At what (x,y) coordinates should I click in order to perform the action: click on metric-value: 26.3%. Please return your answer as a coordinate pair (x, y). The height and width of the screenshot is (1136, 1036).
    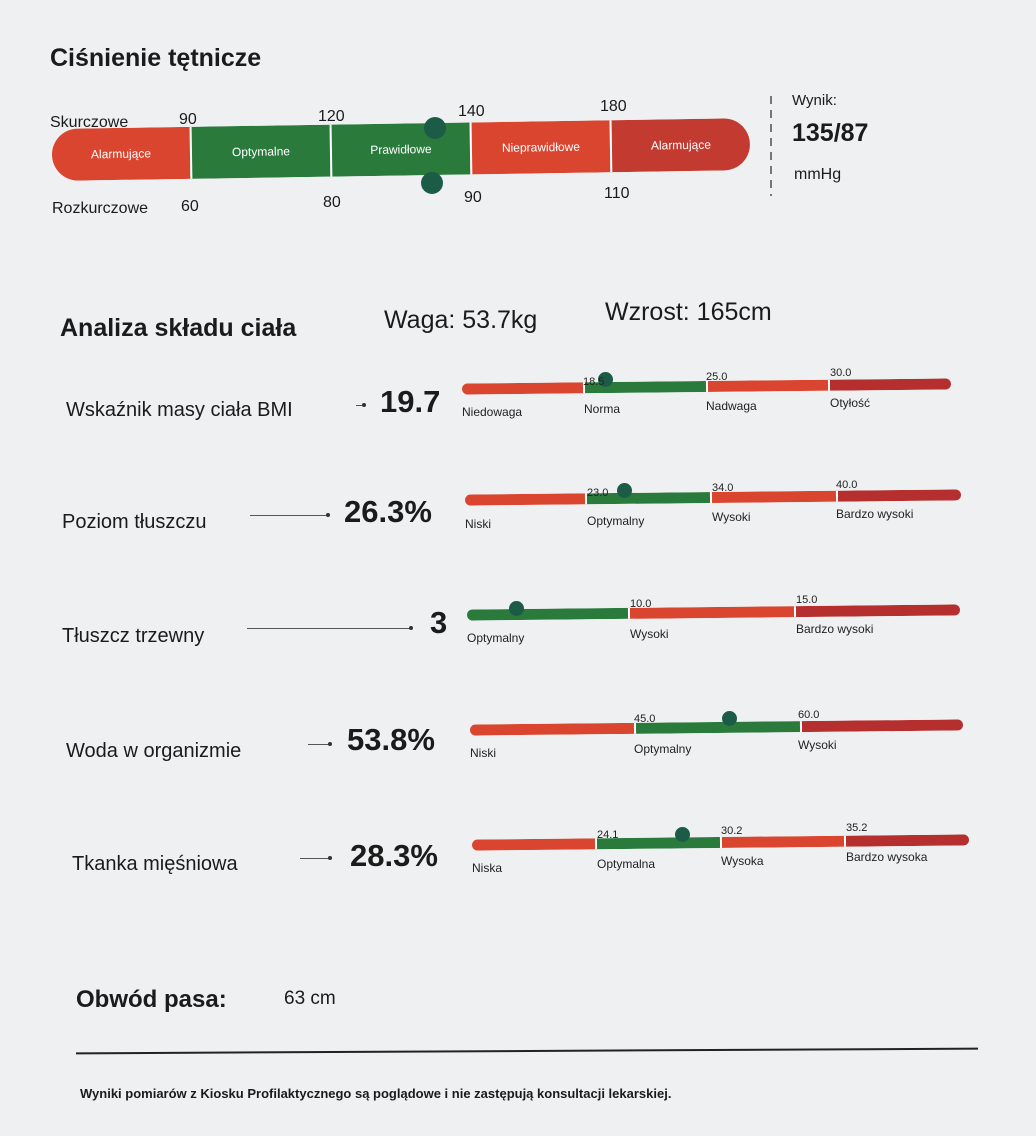
    Looking at the image, I should click on (388, 511).